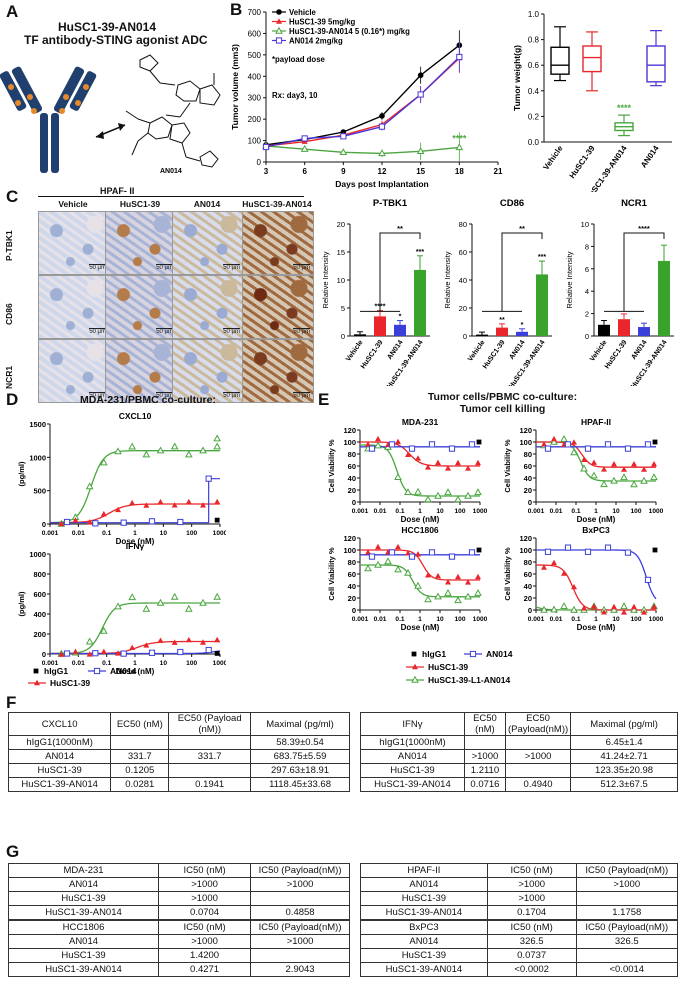  What do you see at coordinates (171, 196) in the screenshot?
I see `cells-underline` at bounding box center [171, 196].